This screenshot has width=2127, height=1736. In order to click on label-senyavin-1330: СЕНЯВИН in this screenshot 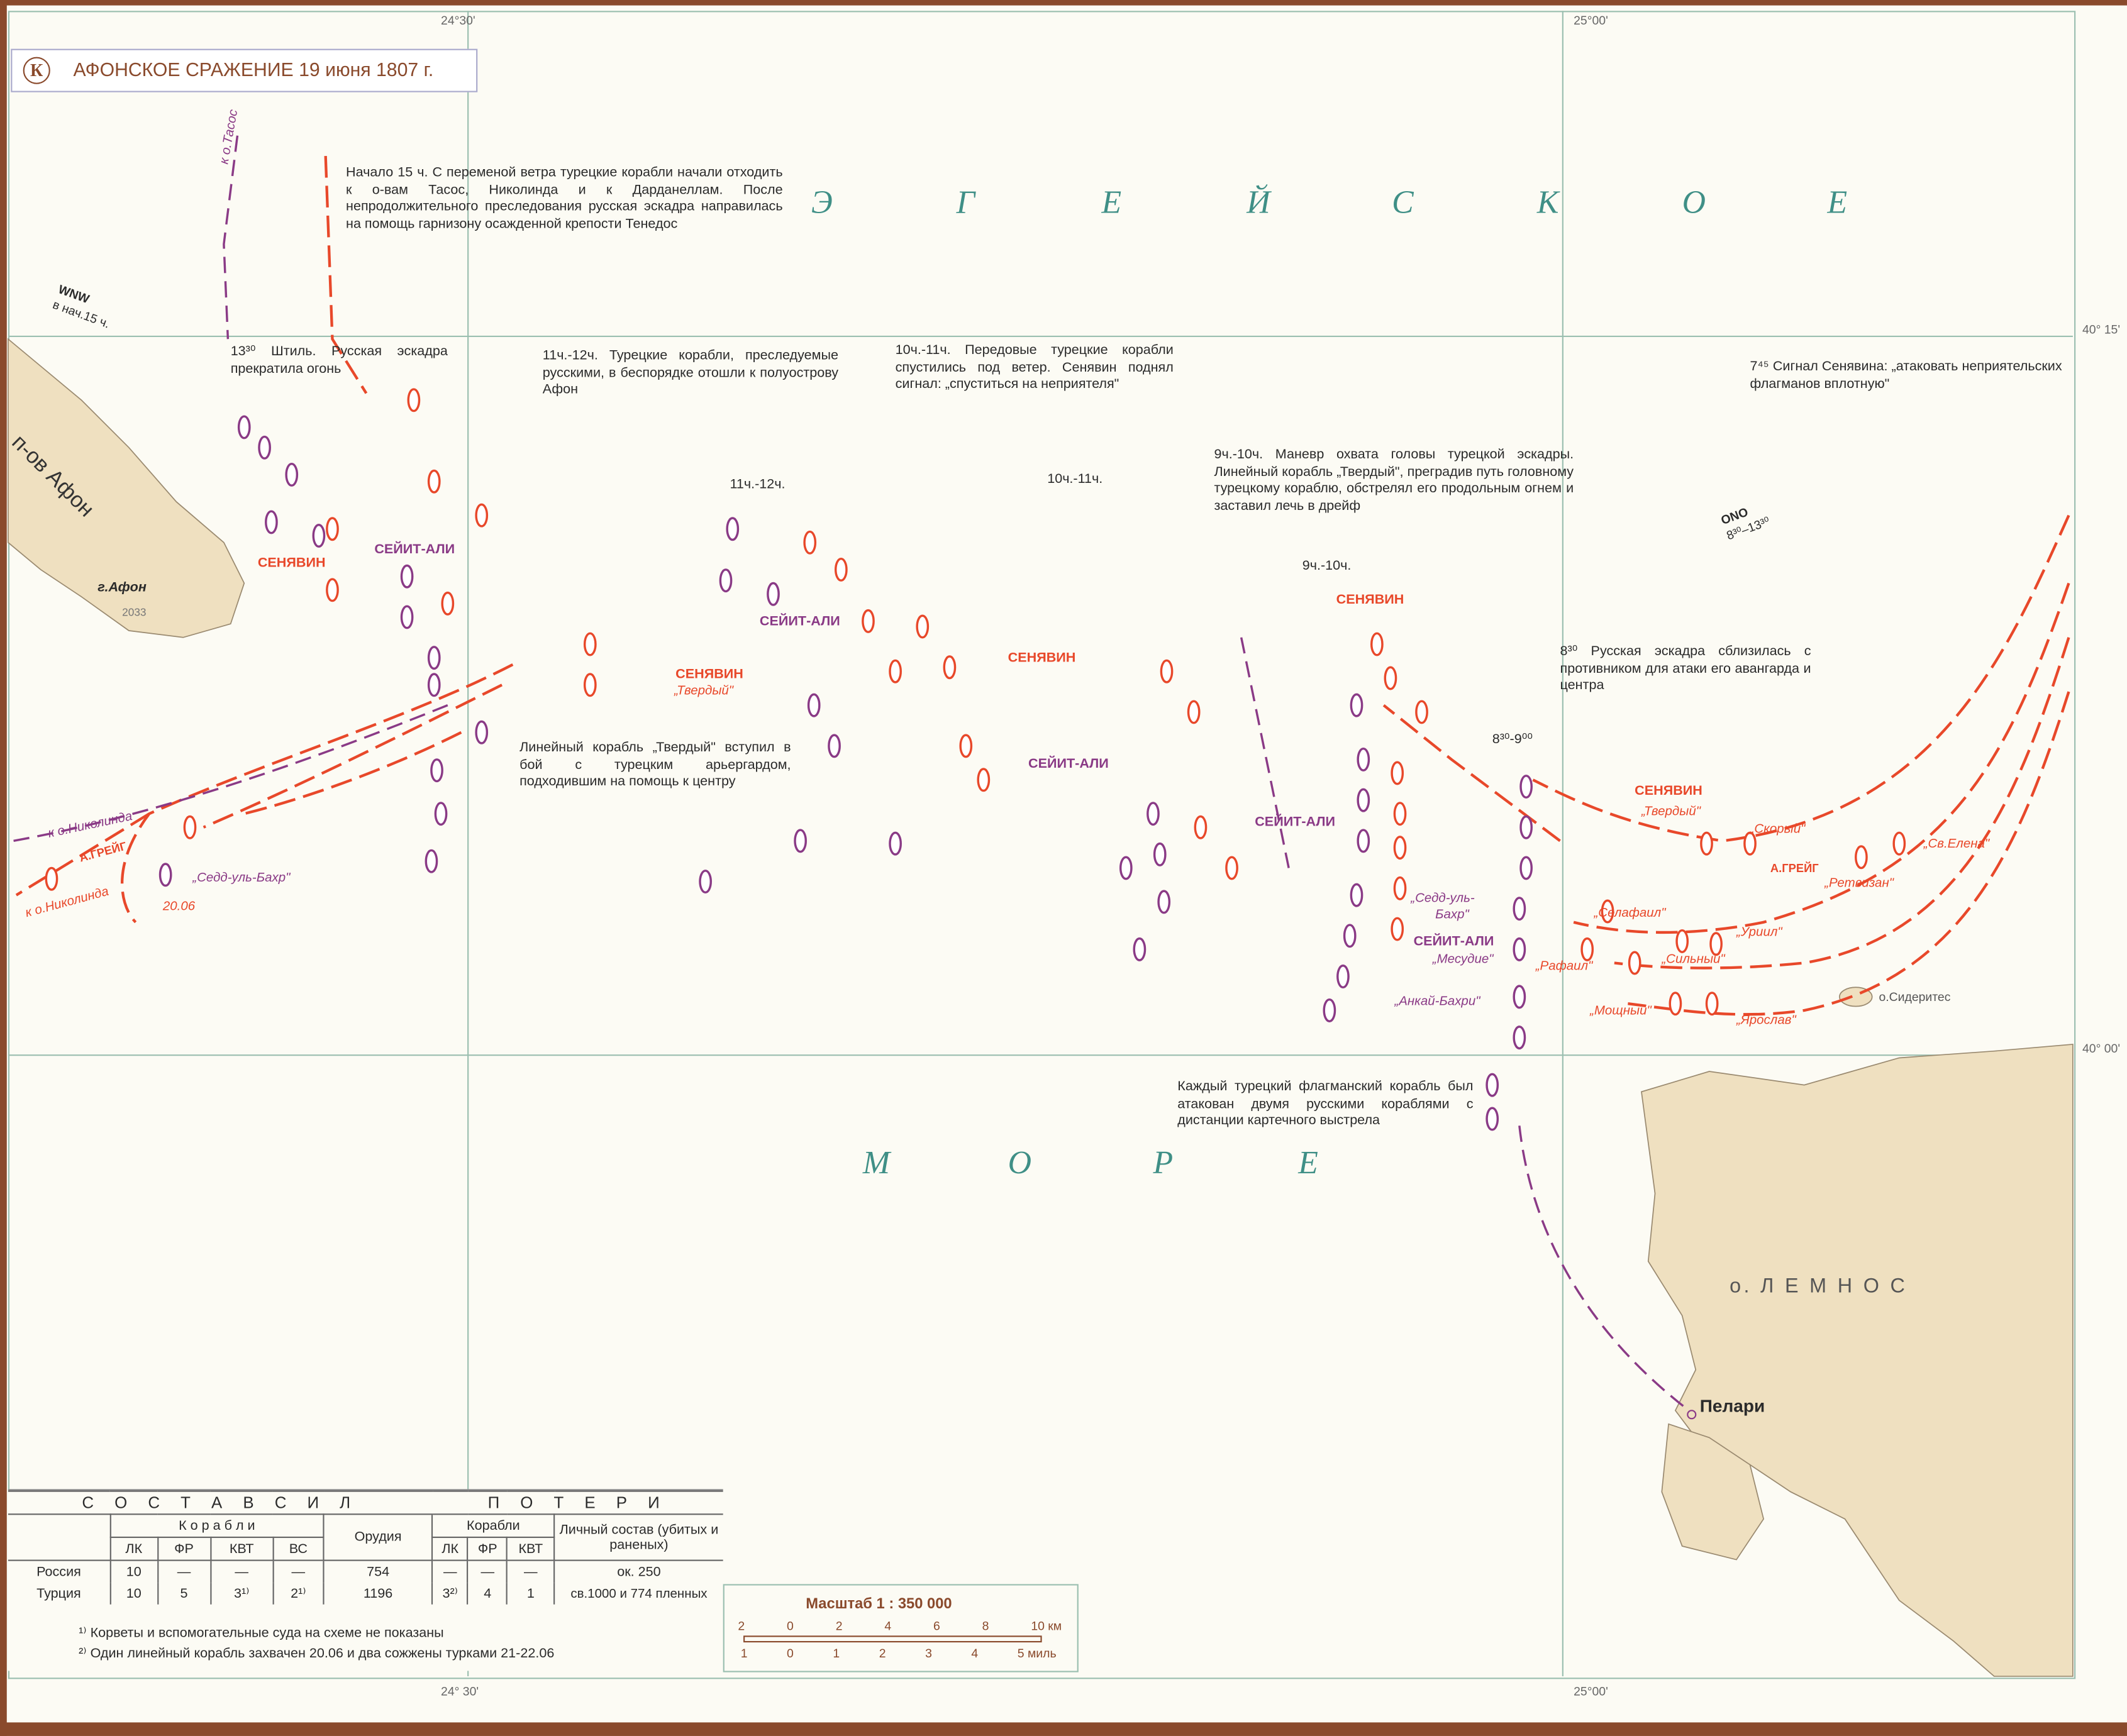, I will do `click(291, 564)`.